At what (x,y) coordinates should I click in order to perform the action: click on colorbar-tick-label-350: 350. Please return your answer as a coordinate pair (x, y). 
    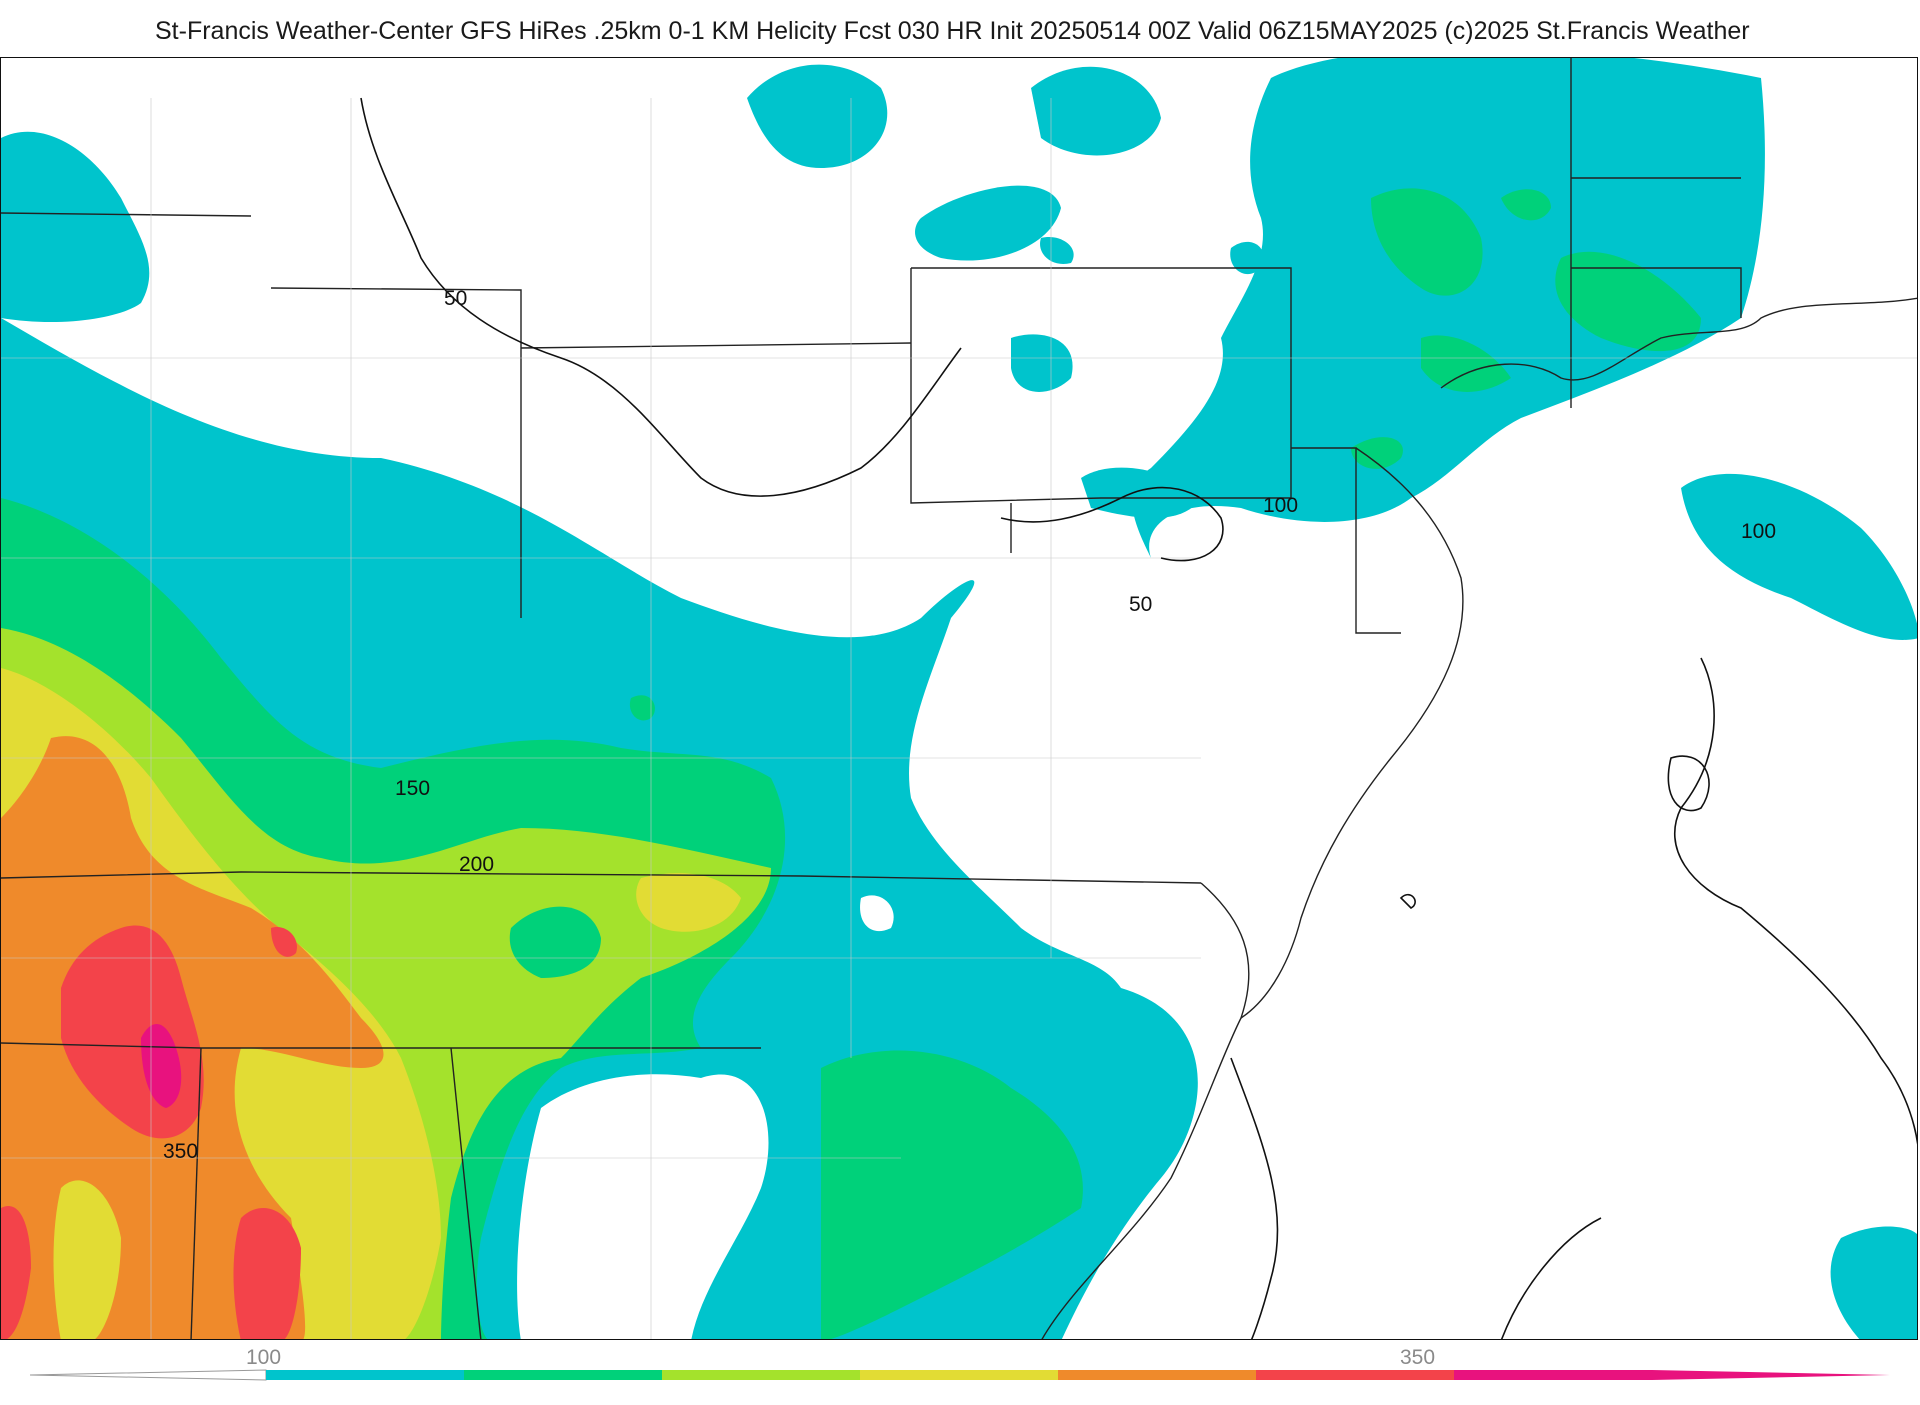
    Looking at the image, I should click on (1418, 1357).